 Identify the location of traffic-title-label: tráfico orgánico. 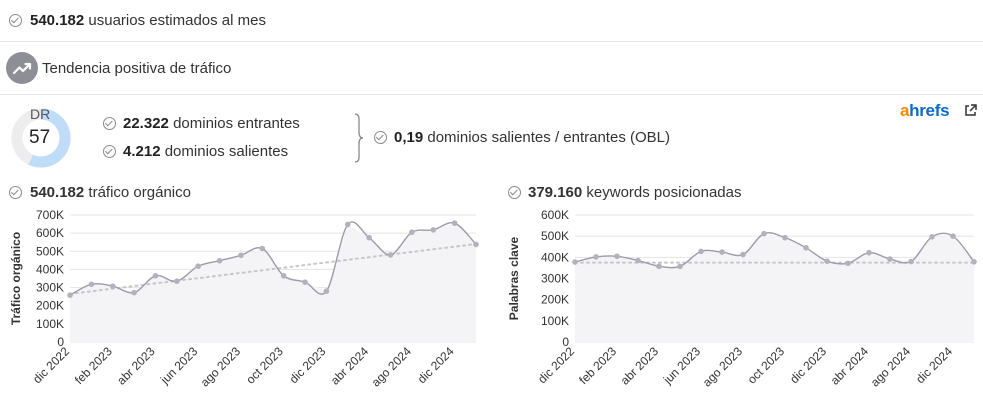
(139, 192).